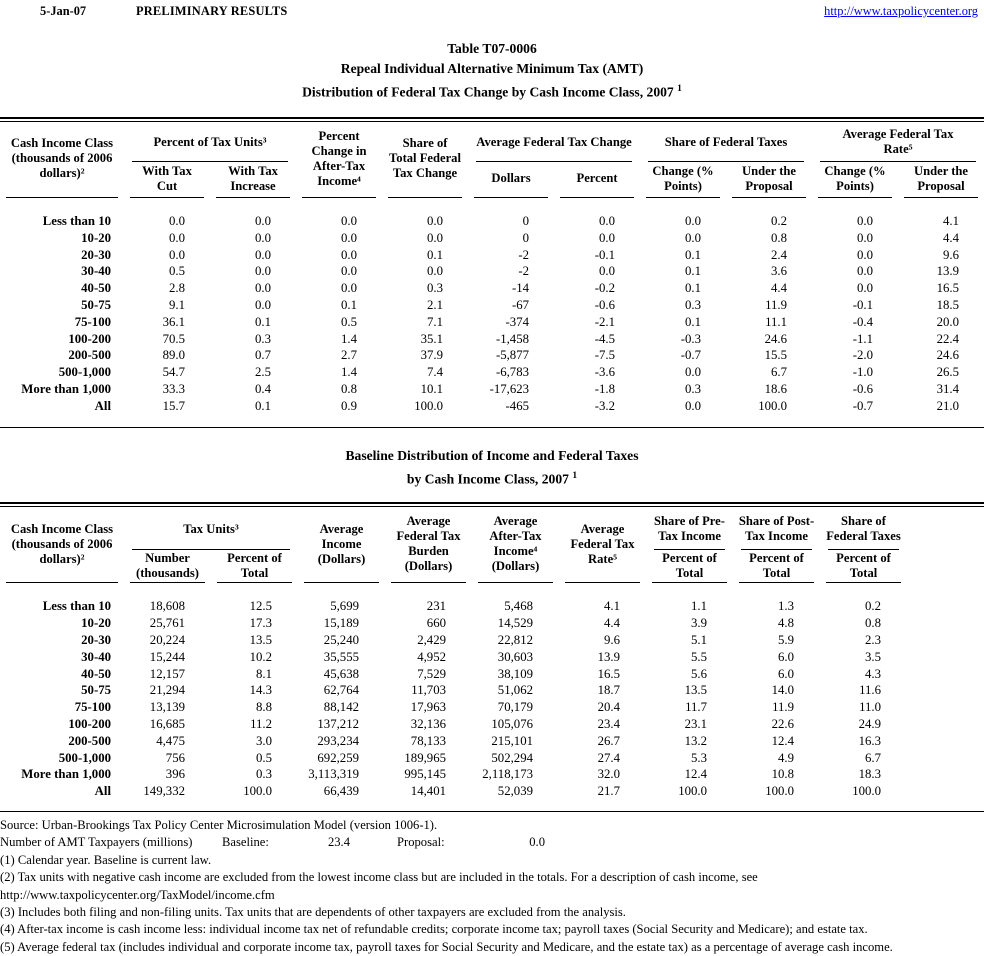 Image resolution: width=984 pixels, height=956 pixels. Describe the element at coordinates (177, 304) in the screenshot. I see `value-cell: 9.1` at that location.